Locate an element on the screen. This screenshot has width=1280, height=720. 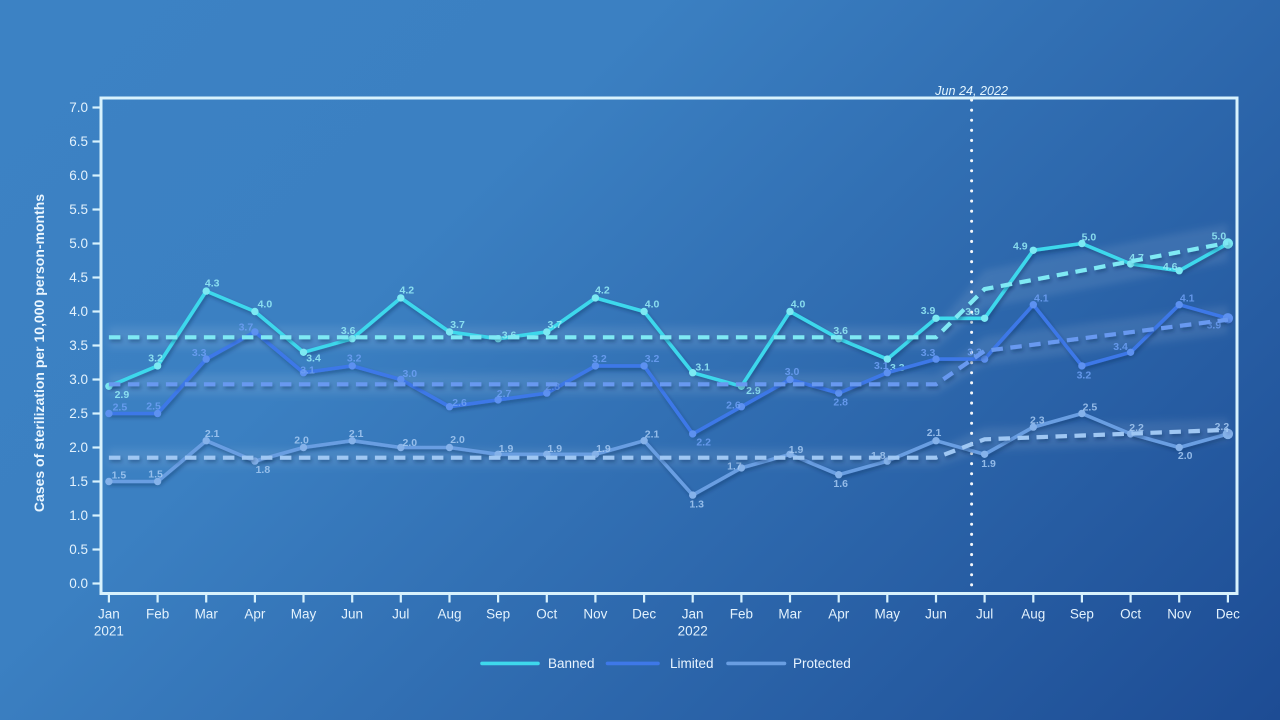
svg-text: Limited is located at coordinates (692, 663).